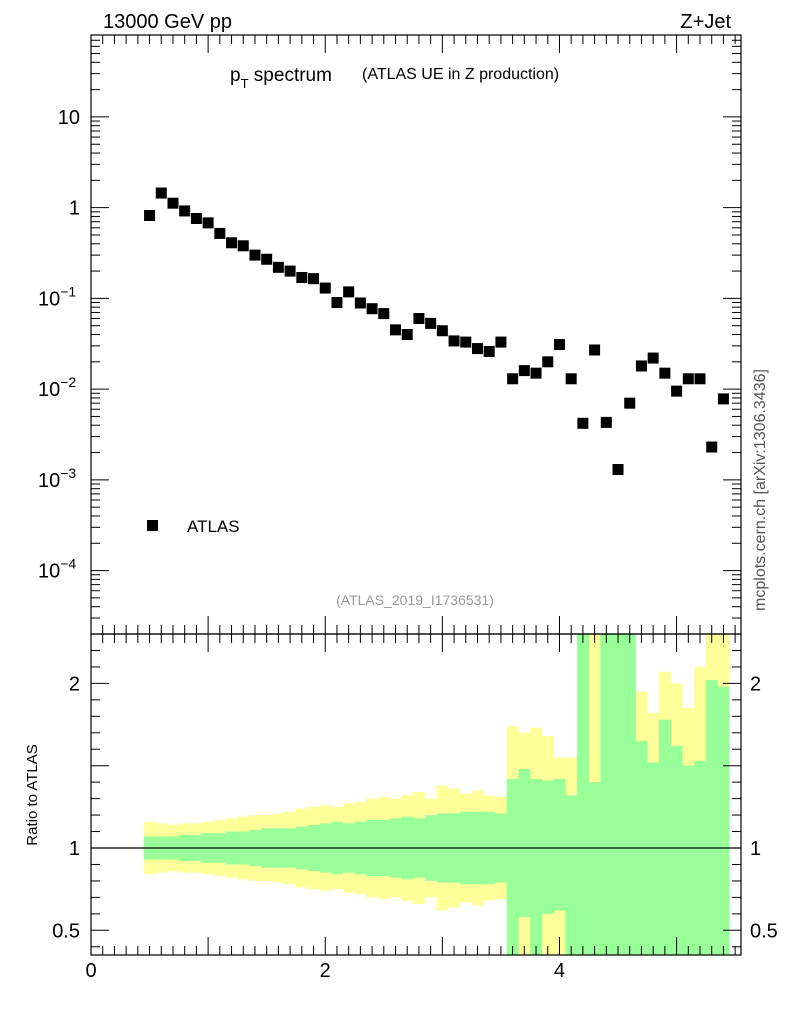 The width and height of the screenshot is (786, 1024). Describe the element at coordinates (245, 83) in the screenshot. I see `title-subscript: T` at that location.